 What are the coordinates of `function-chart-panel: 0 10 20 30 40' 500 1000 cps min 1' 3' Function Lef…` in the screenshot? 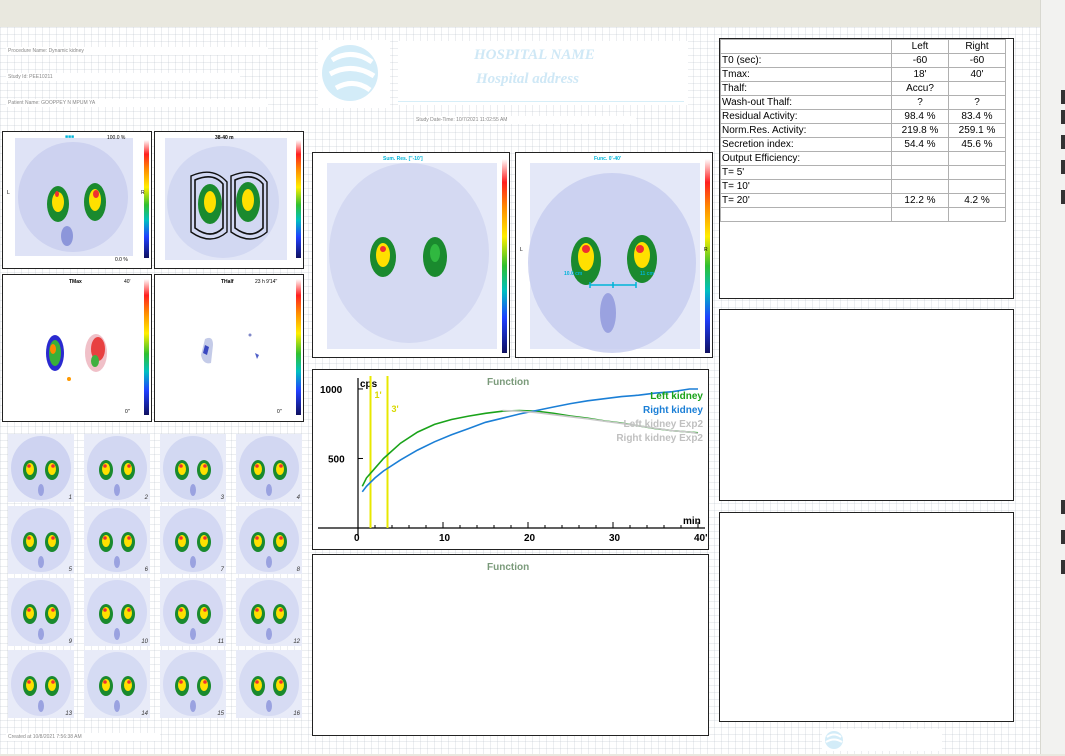 It's located at (510, 459).